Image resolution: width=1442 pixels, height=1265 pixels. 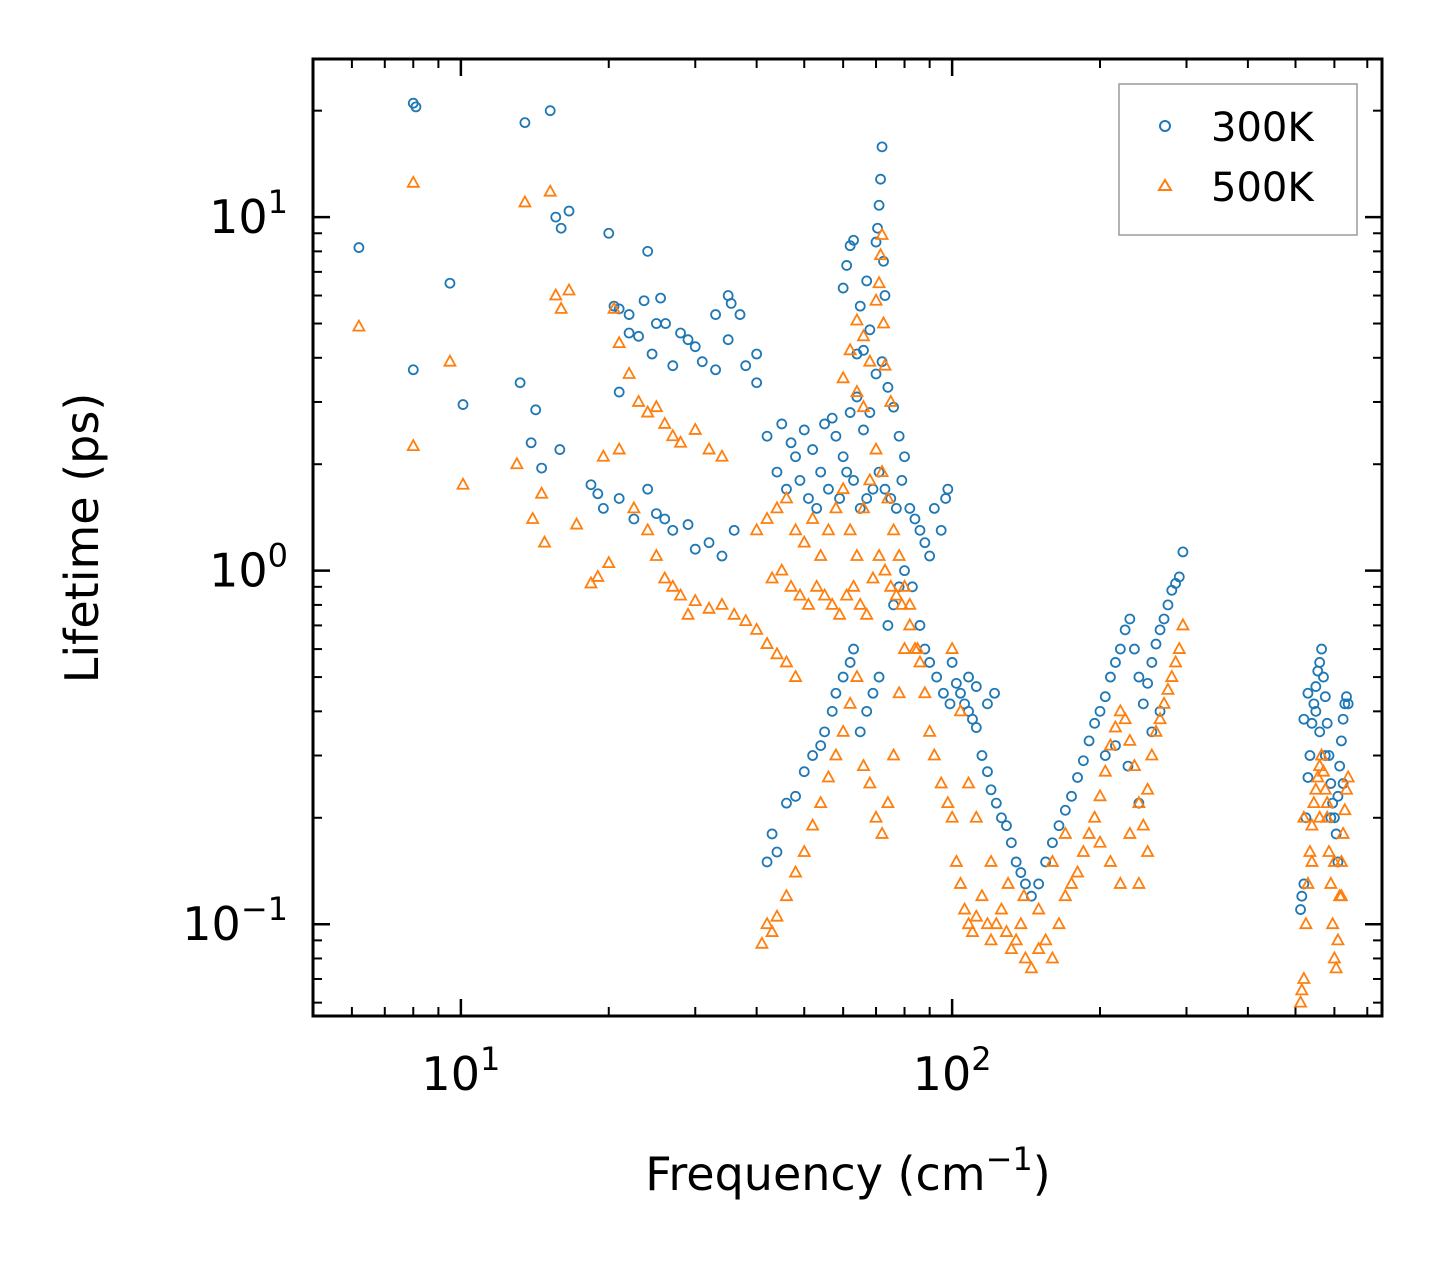 I want to click on legend-label-500k: 500K, so click(x=1263, y=188).